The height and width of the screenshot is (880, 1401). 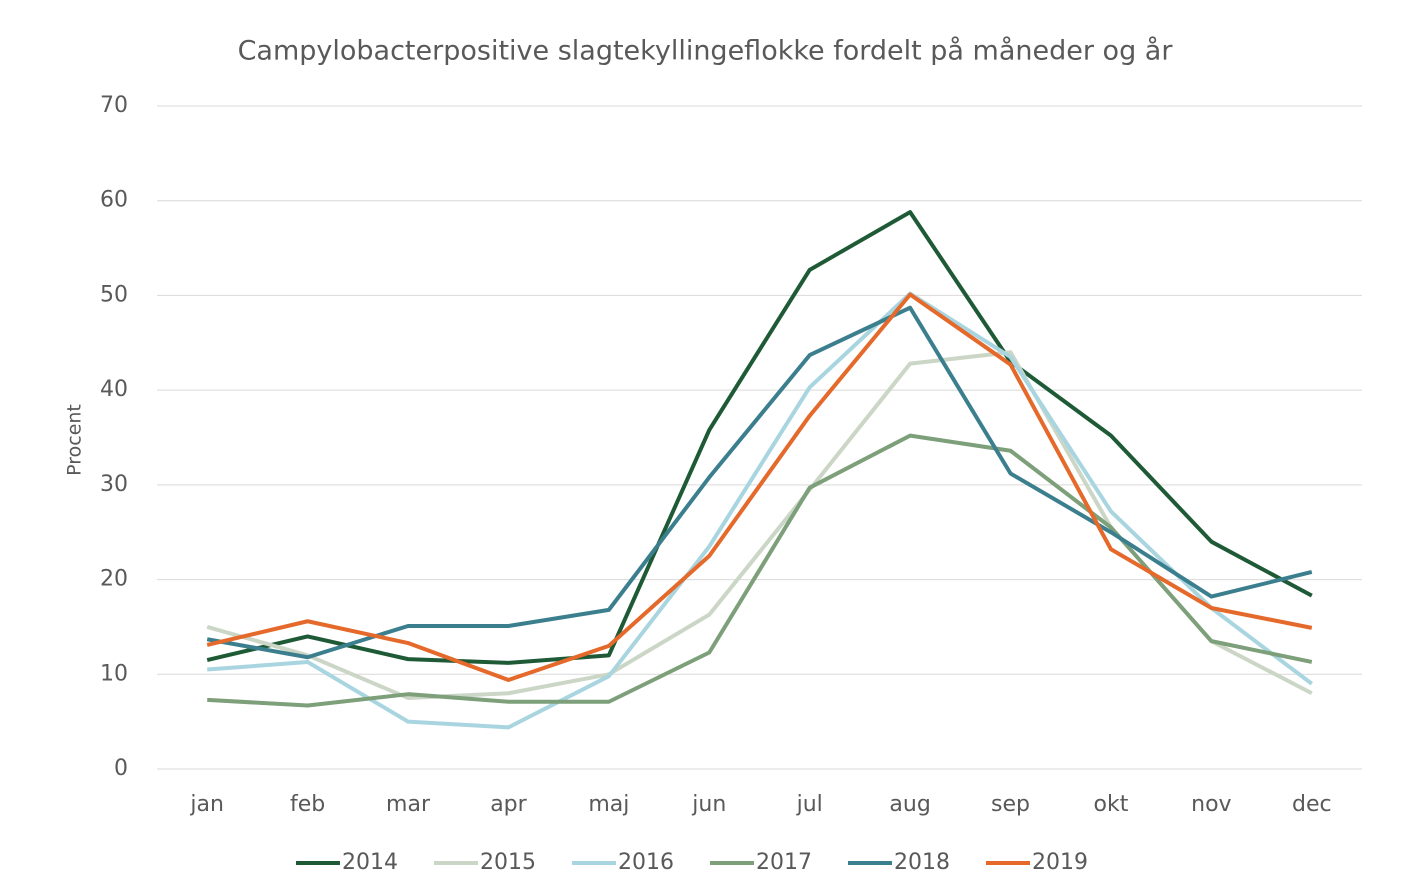 What do you see at coordinates (114, 579) in the screenshot?
I see `y-tick-label: 20` at bounding box center [114, 579].